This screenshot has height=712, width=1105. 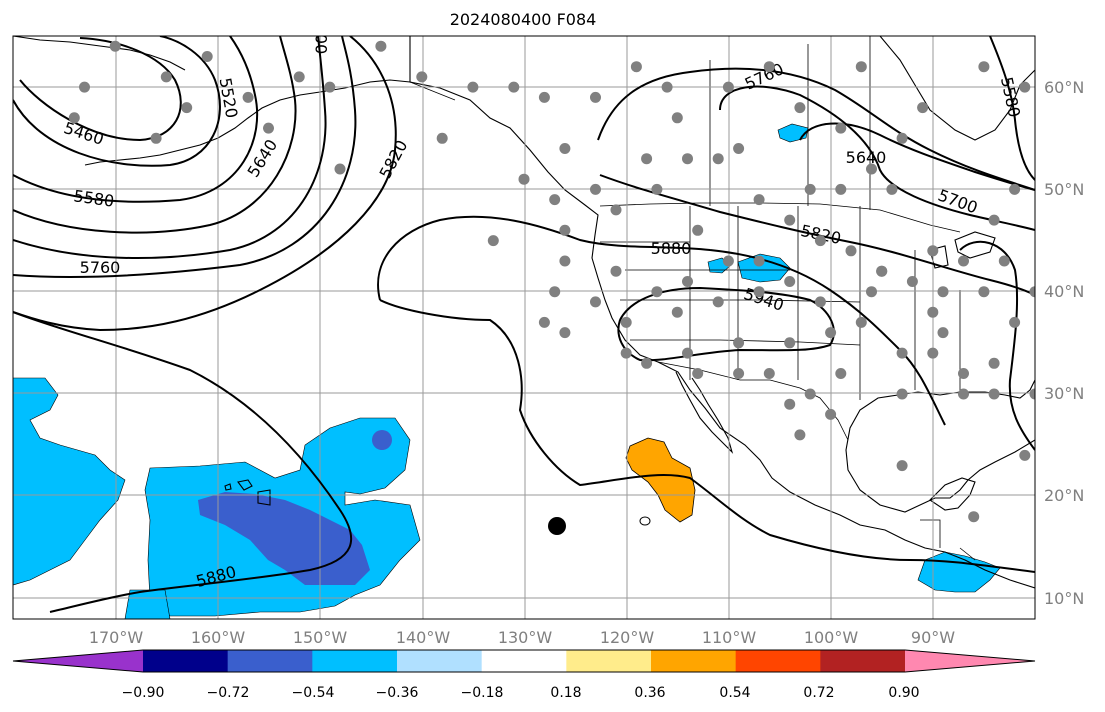 What do you see at coordinates (218, 637) in the screenshot?
I see `lon-tick-label: 160°W` at bounding box center [218, 637].